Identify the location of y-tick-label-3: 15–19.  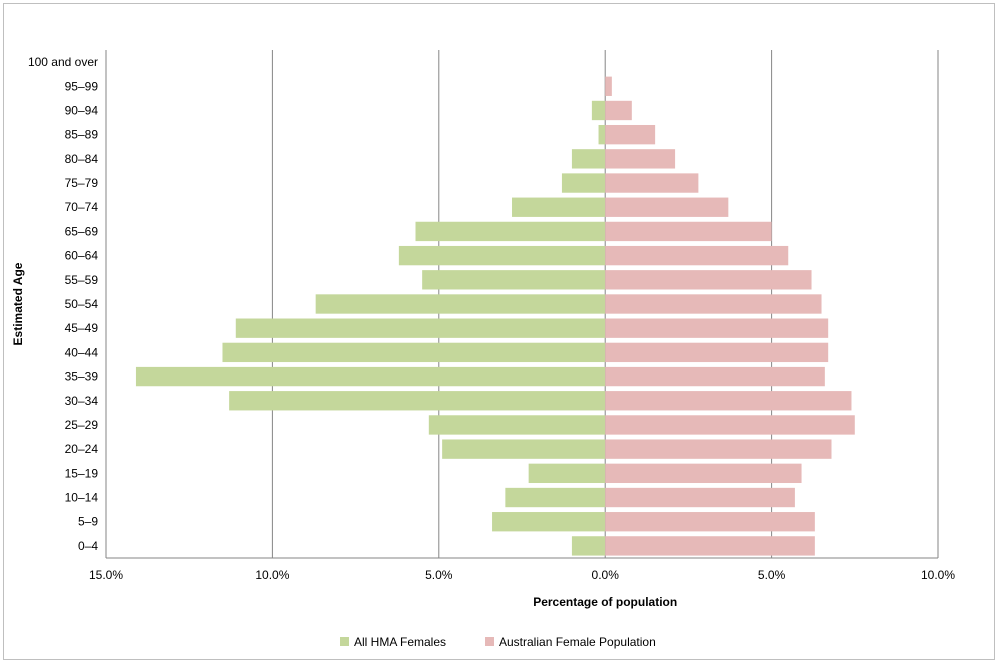
(82, 473).